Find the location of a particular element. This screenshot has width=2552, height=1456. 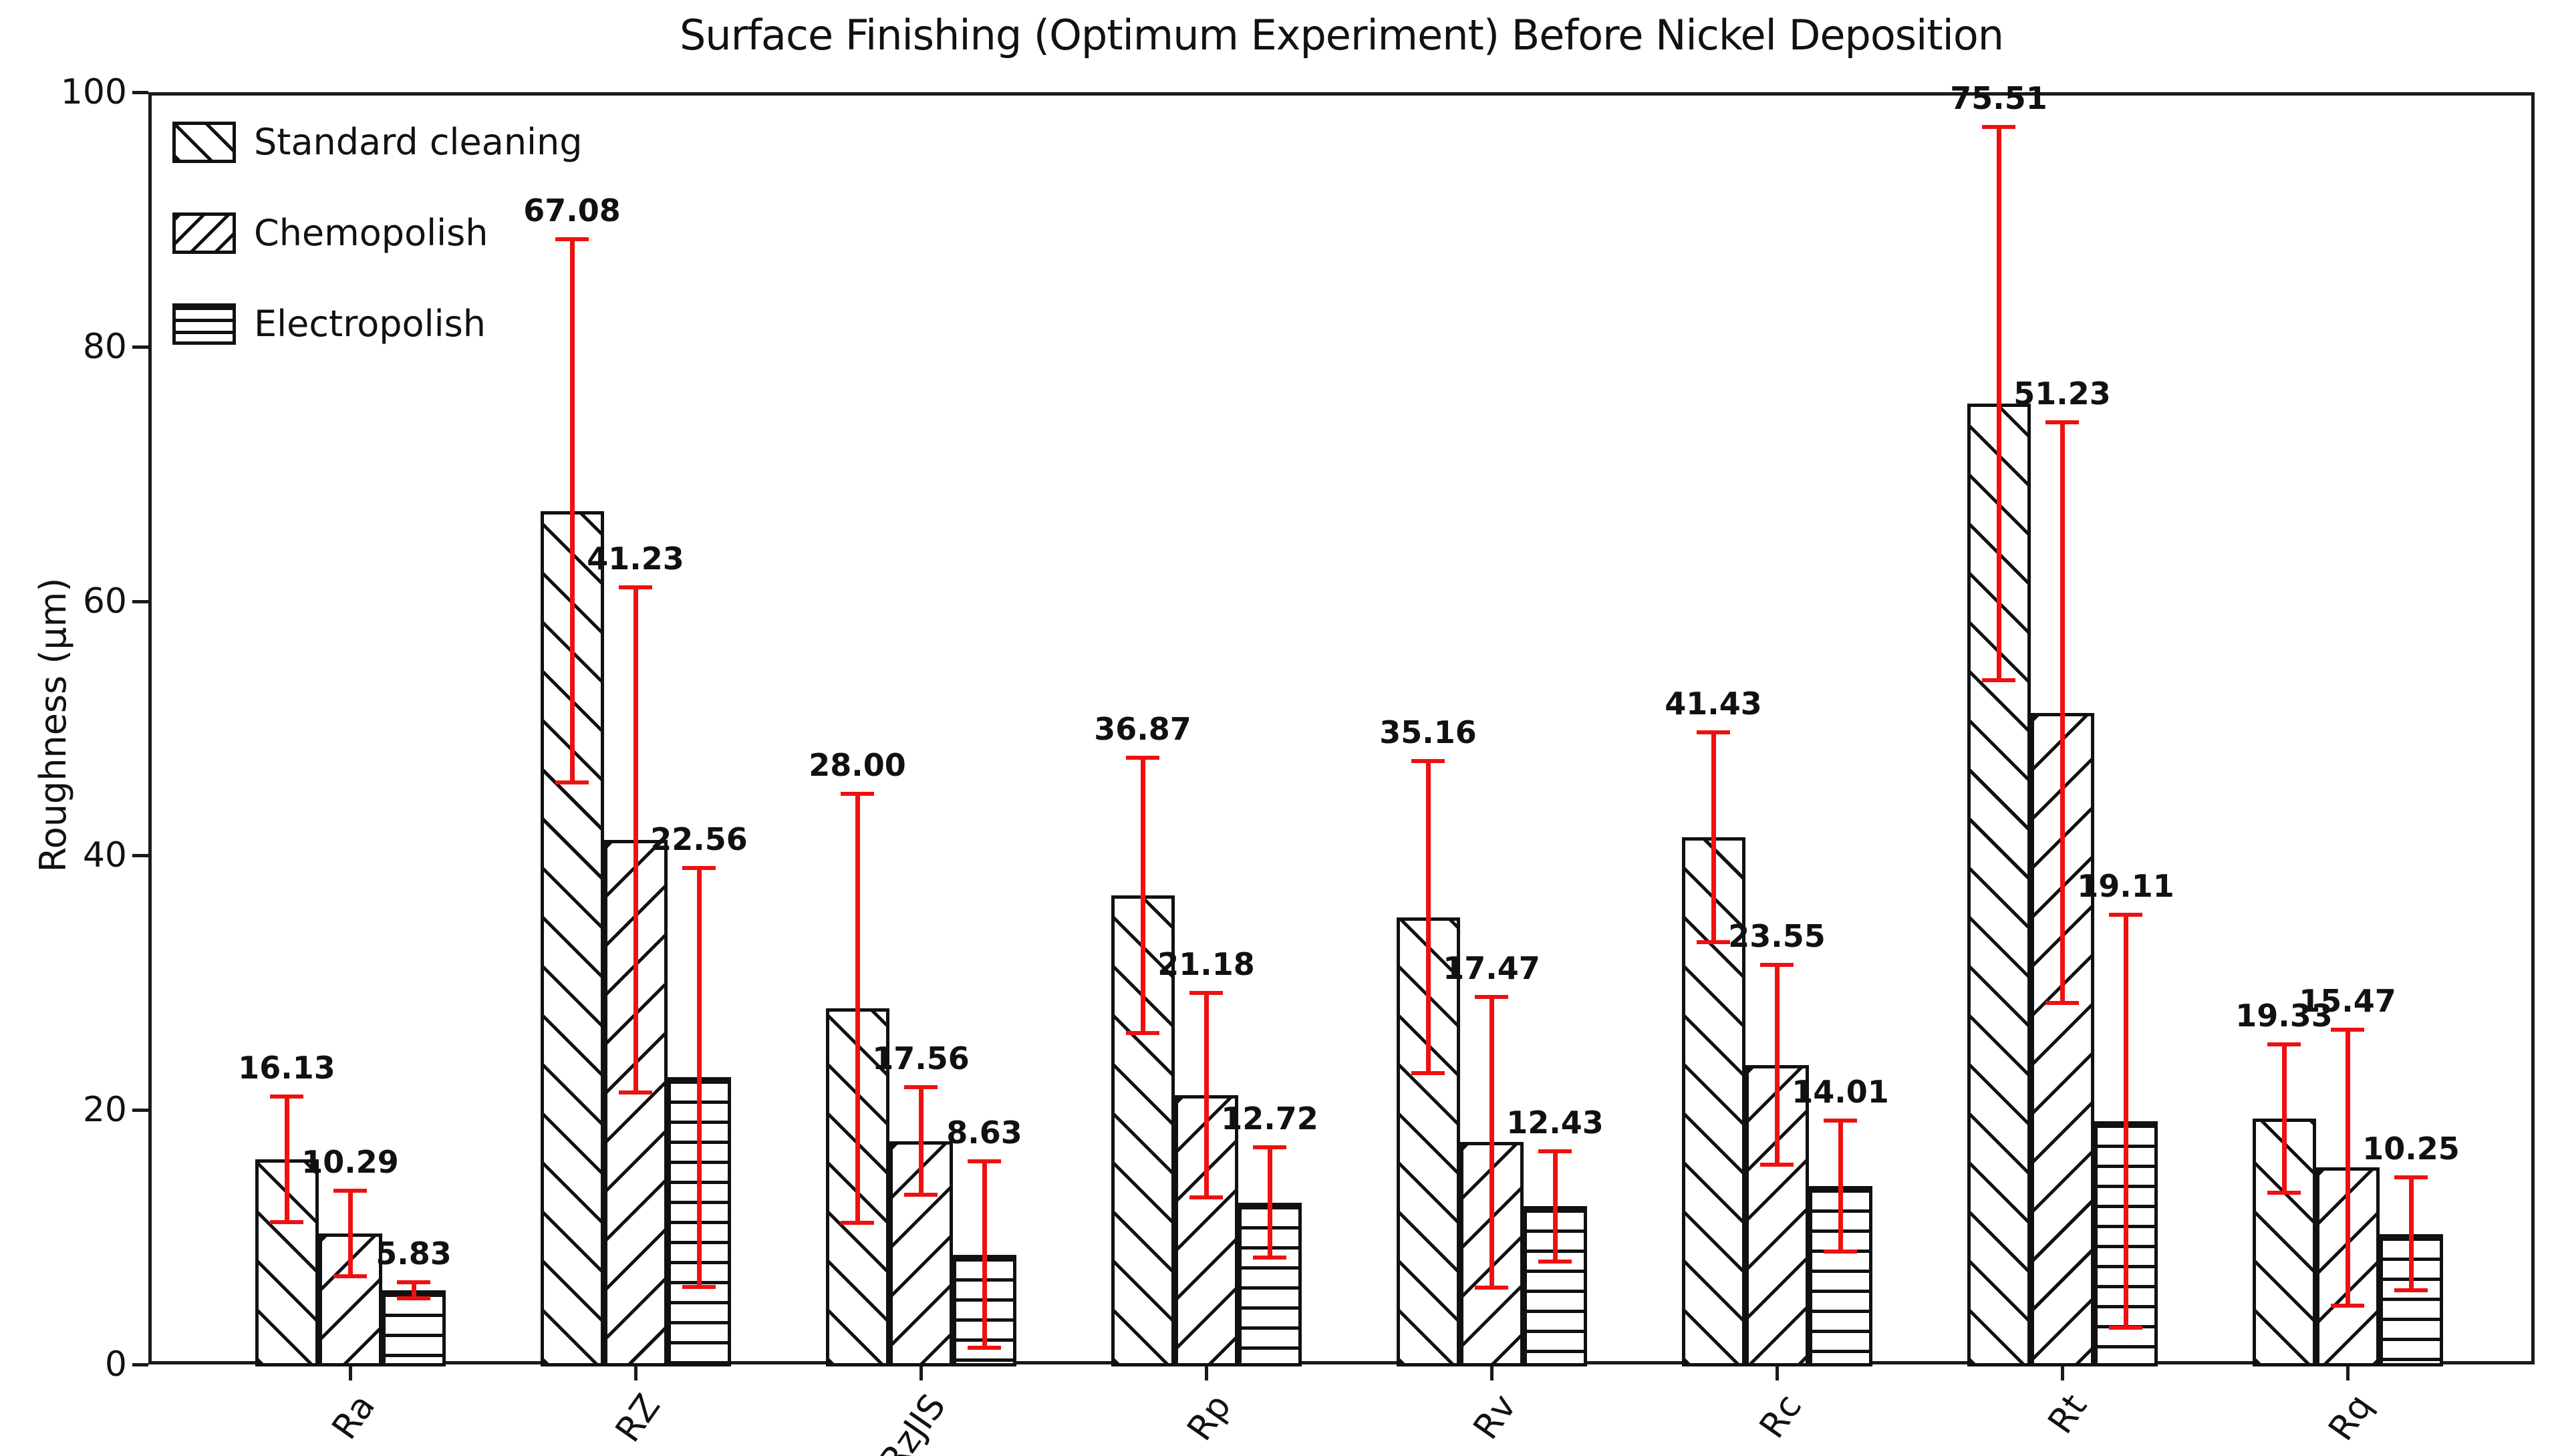

bar-value-label: 8.63 is located at coordinates (984, 1132).